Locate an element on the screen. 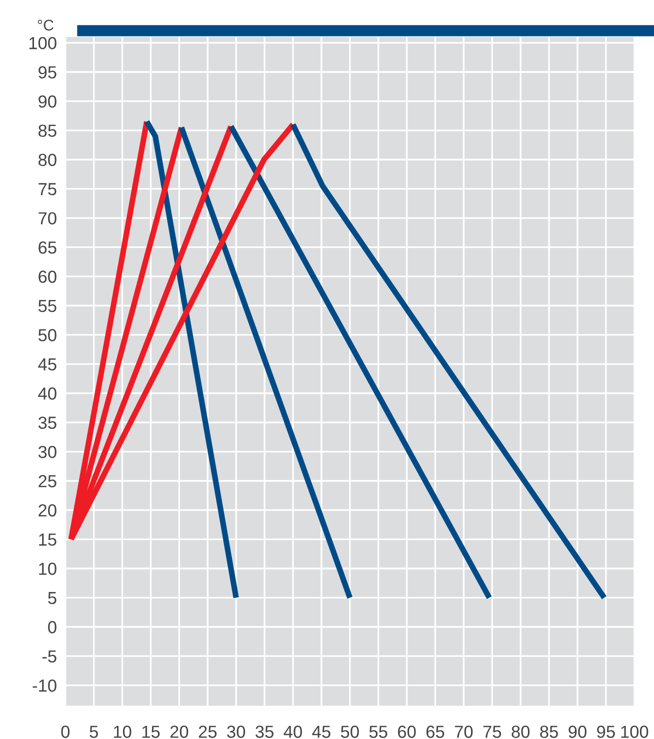  y-tick-label: 40 is located at coordinates (47, 393).